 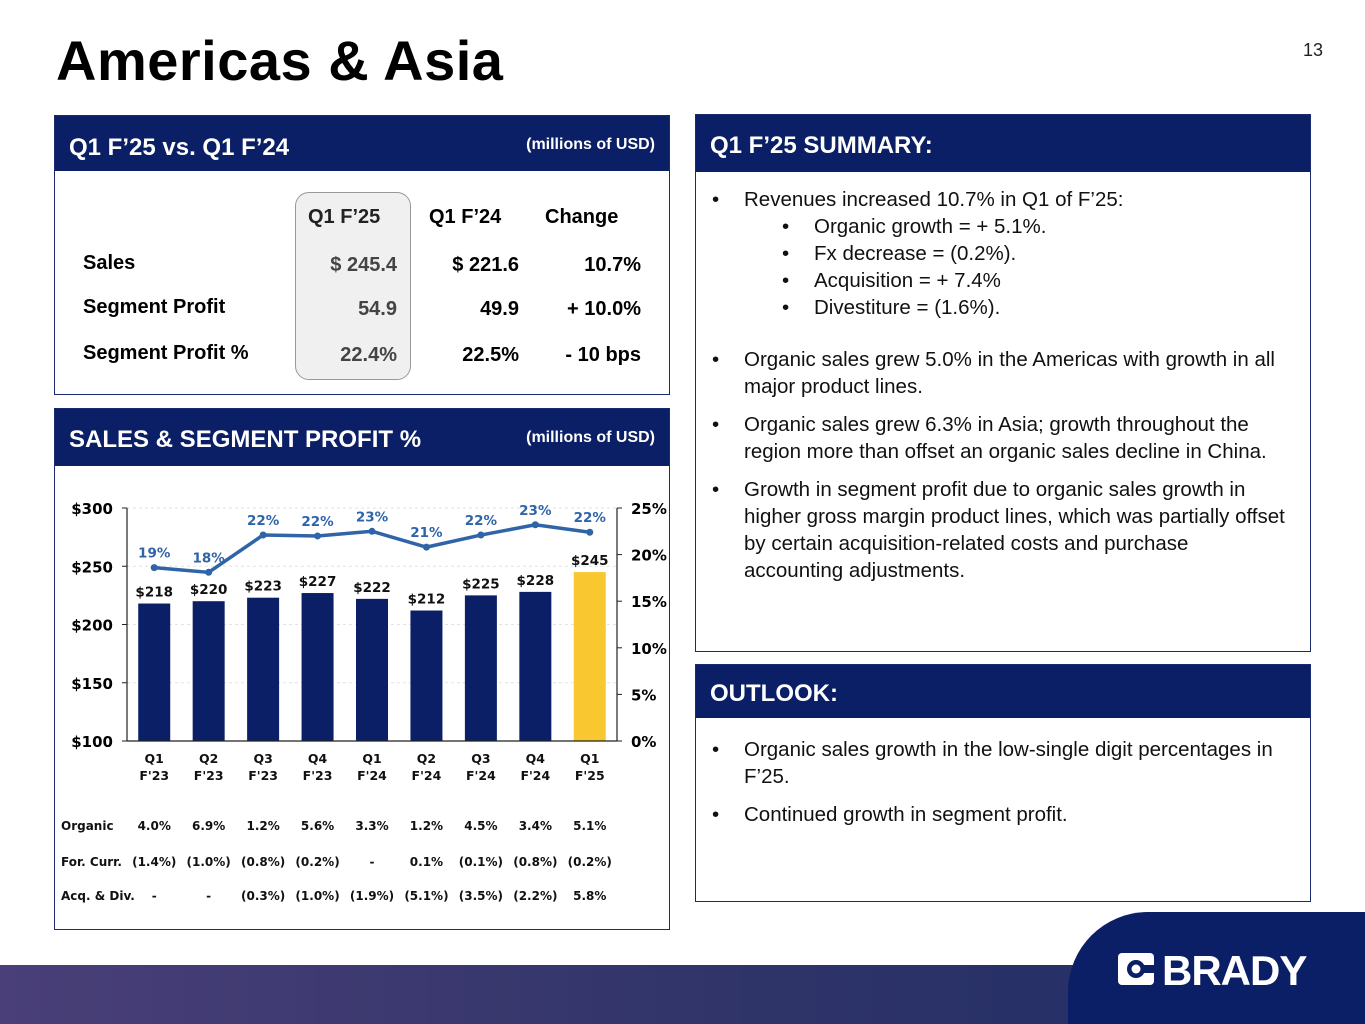 What do you see at coordinates (92, 567) in the screenshot?
I see `y-left-tick-label: $250` at bounding box center [92, 567].